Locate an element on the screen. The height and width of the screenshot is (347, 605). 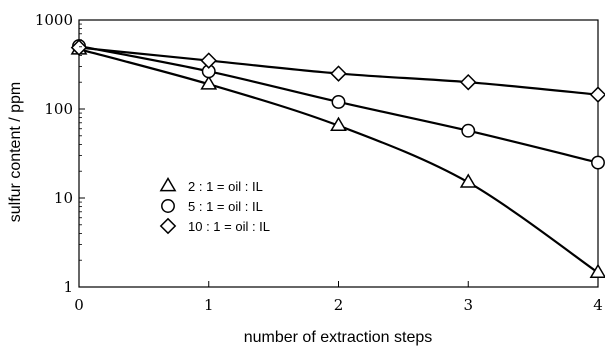
y-tick-label: 1000 is located at coordinates (54, 20).